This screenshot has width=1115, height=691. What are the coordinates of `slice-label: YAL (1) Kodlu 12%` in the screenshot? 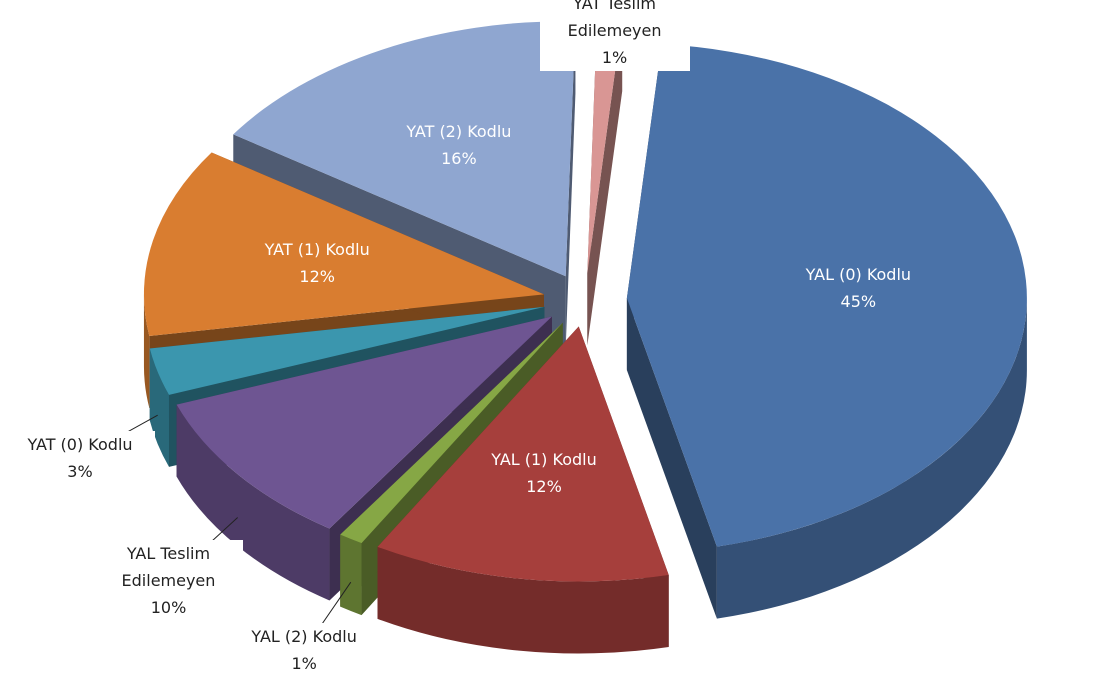 It's located at (544, 473).